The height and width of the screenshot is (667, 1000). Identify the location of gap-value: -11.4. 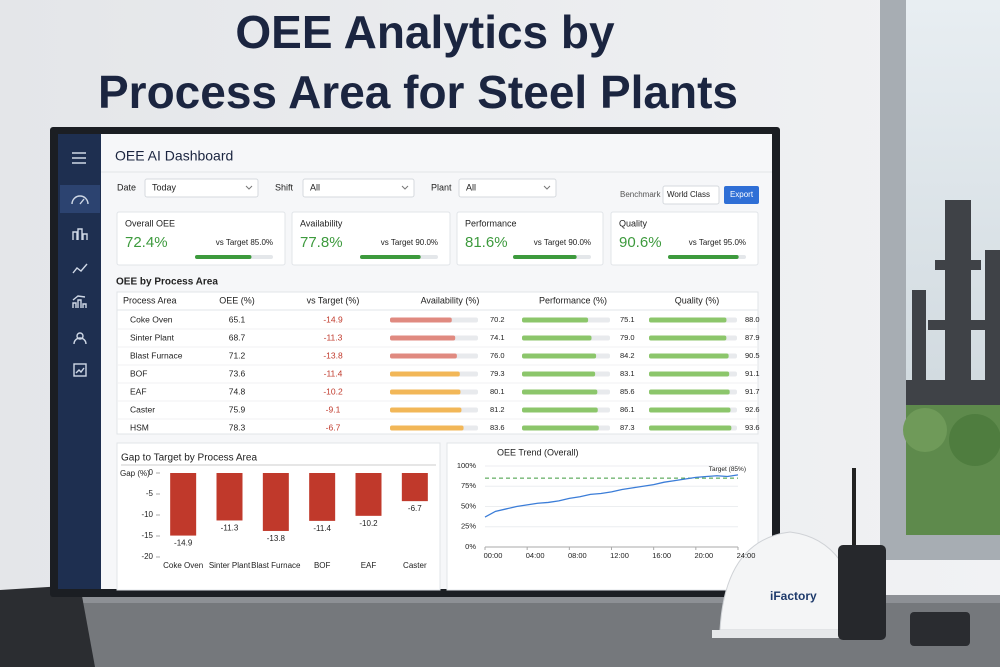
(333, 373).